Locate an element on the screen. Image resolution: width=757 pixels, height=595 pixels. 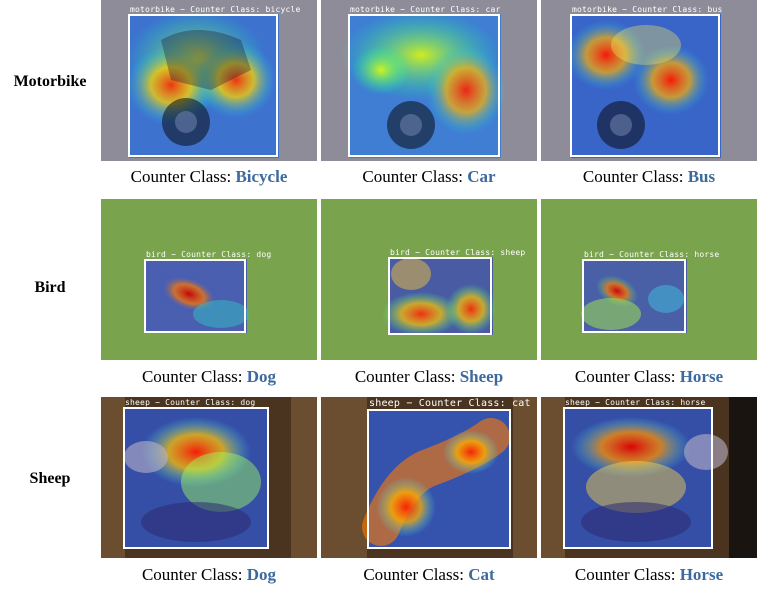
heatmap-image-bird-horse: bird − Counter Class: horse is located at coordinates (649, 279).